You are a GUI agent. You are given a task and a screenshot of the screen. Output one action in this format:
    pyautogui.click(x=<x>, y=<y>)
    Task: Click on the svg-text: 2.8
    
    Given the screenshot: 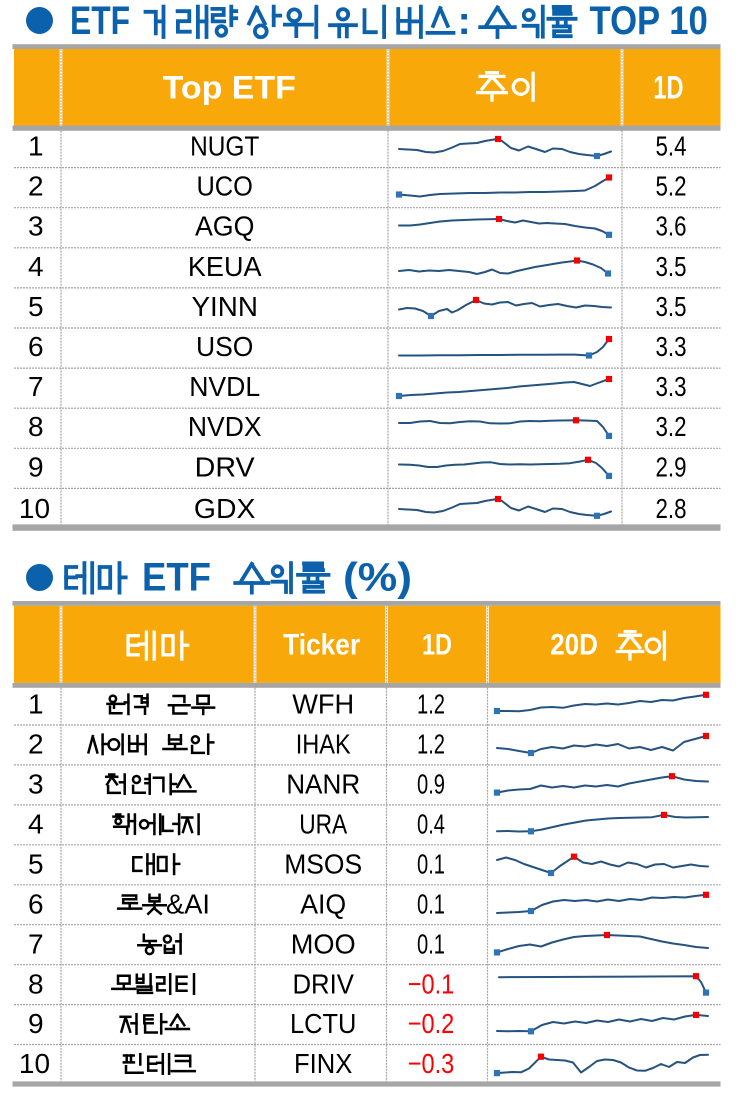 What is the action you would take?
    pyautogui.click(x=671, y=508)
    